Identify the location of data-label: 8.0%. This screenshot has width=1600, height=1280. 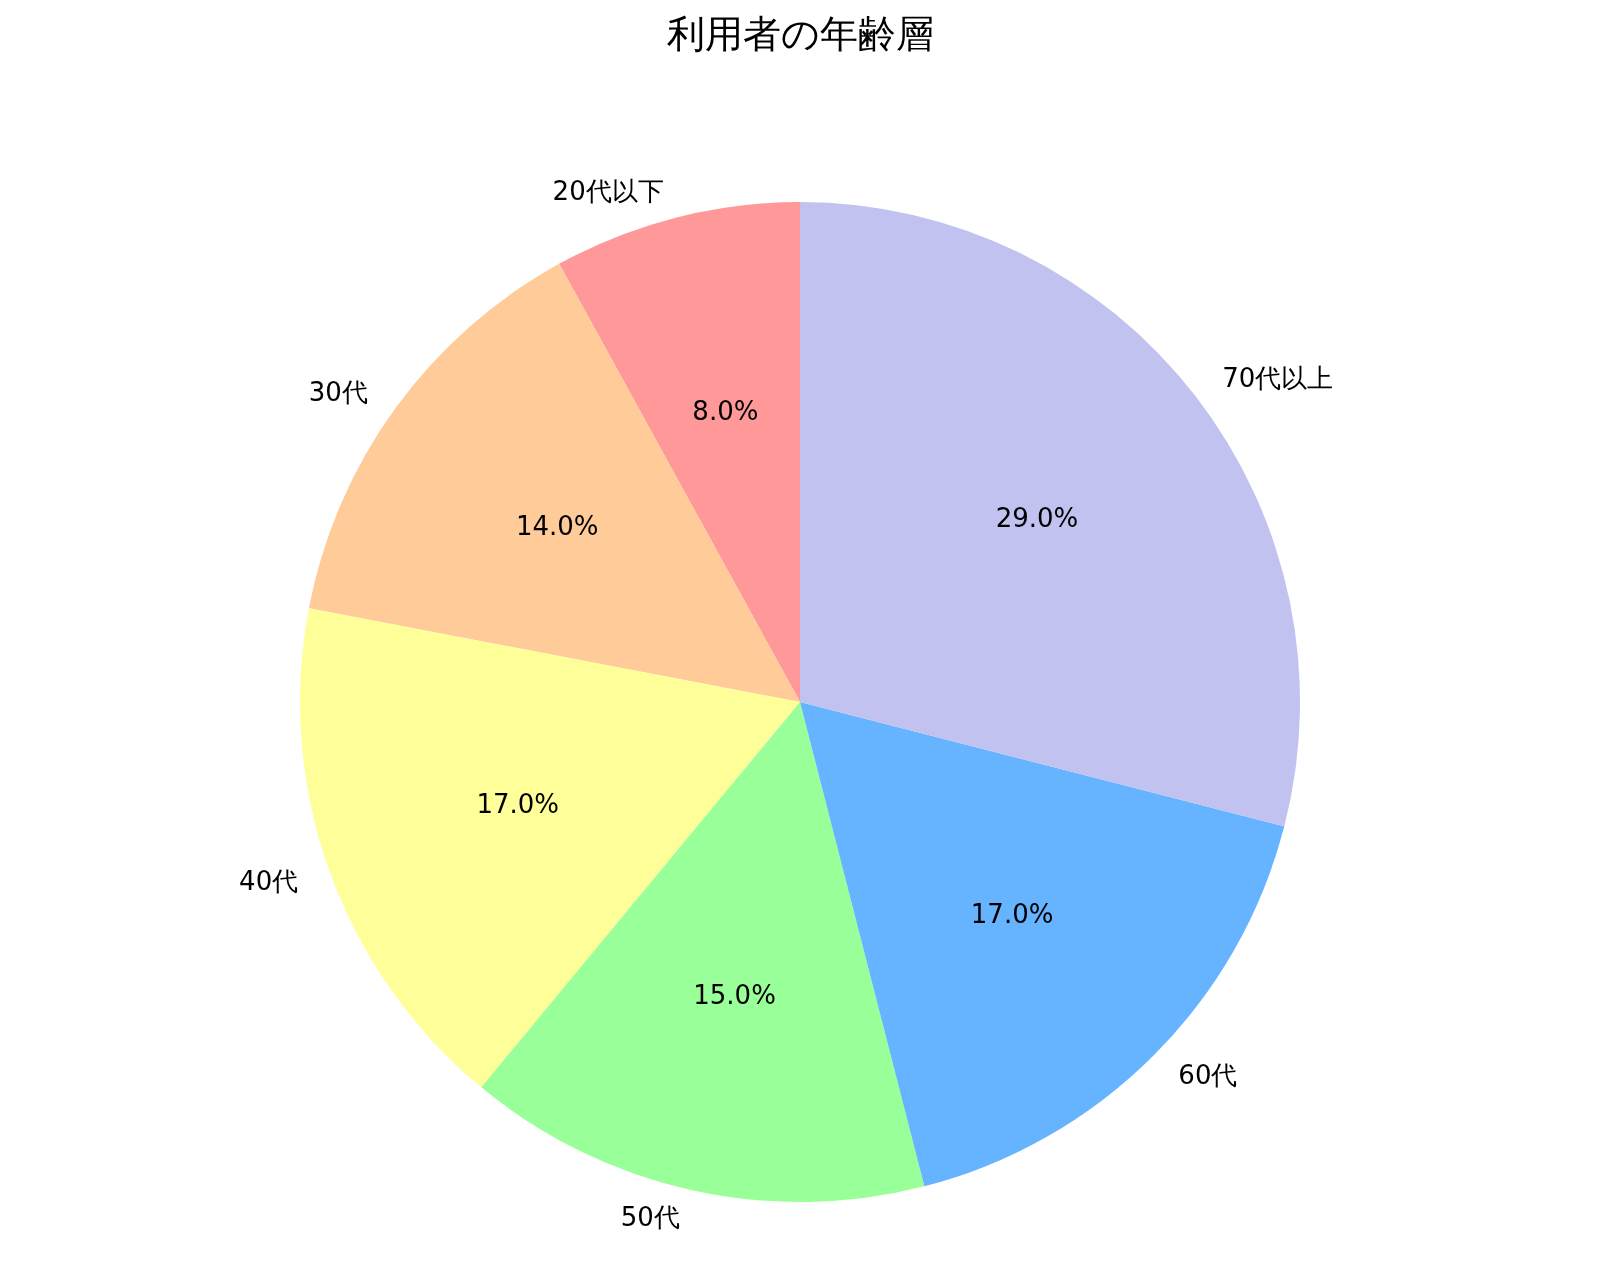
(725, 411).